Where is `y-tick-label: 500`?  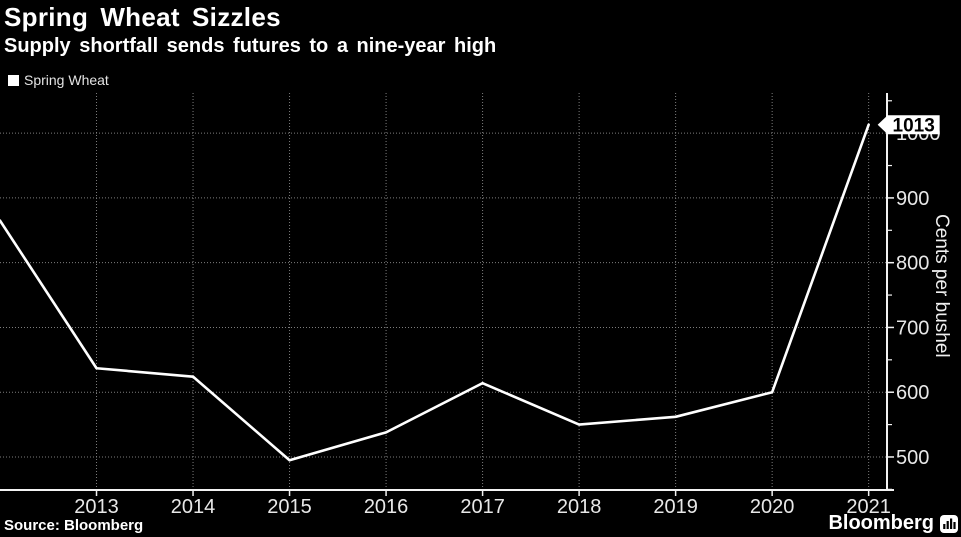
y-tick-label: 500 is located at coordinates (912, 458).